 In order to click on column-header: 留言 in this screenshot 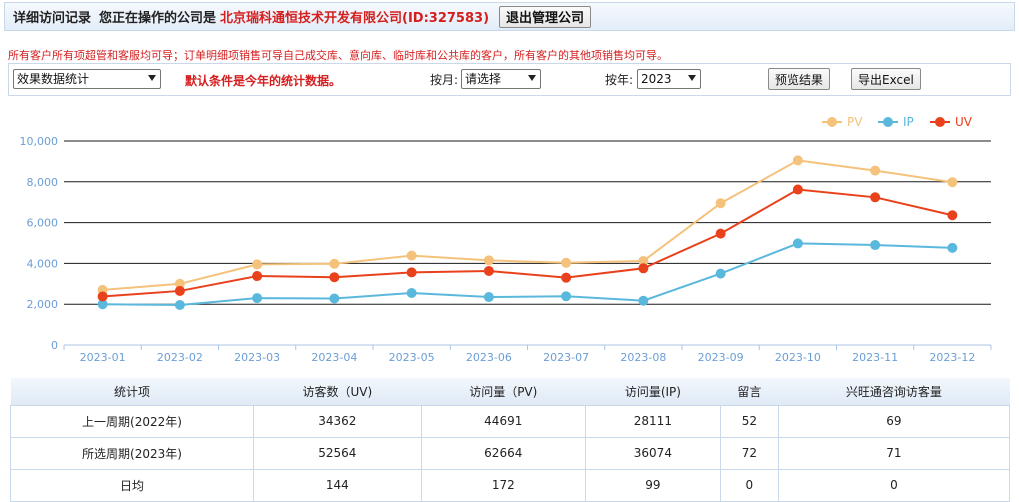, I will do `click(749, 391)`.